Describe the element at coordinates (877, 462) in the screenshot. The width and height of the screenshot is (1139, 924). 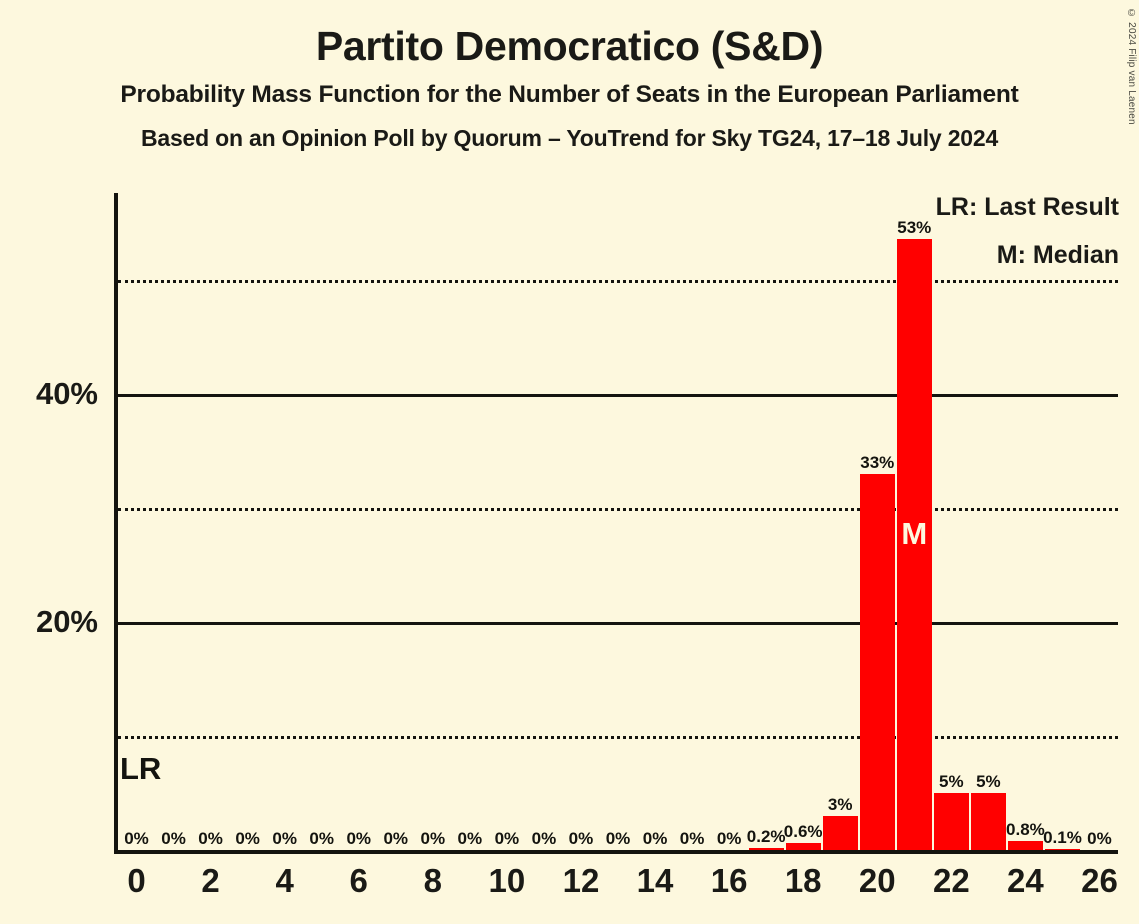
I see `bar-value-label-20: 33%` at that location.